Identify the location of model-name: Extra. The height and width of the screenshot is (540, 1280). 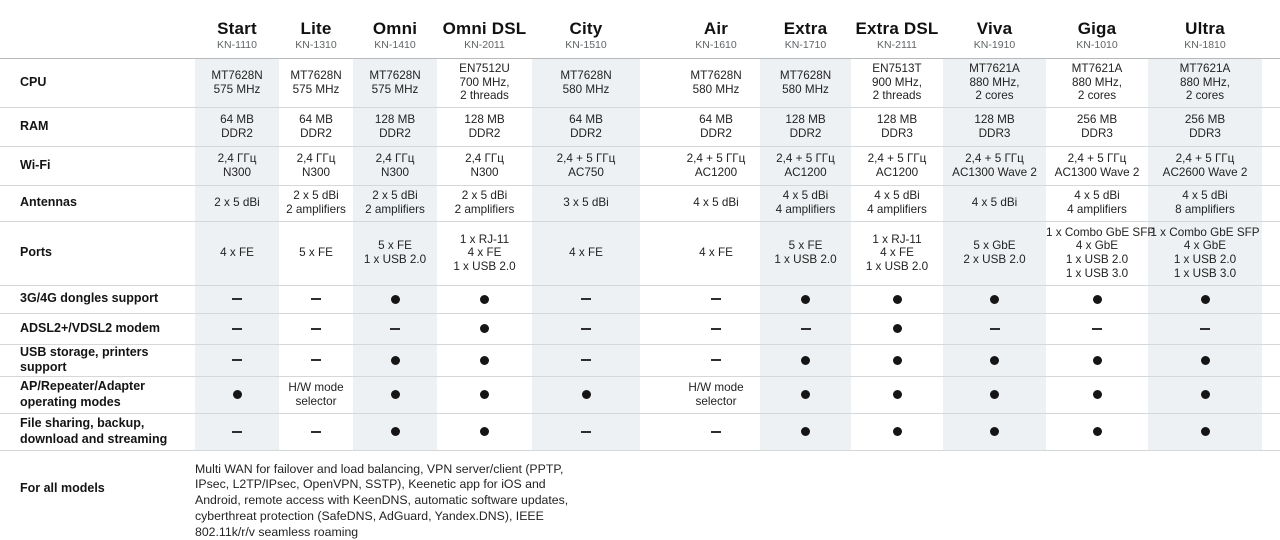
(805, 28).